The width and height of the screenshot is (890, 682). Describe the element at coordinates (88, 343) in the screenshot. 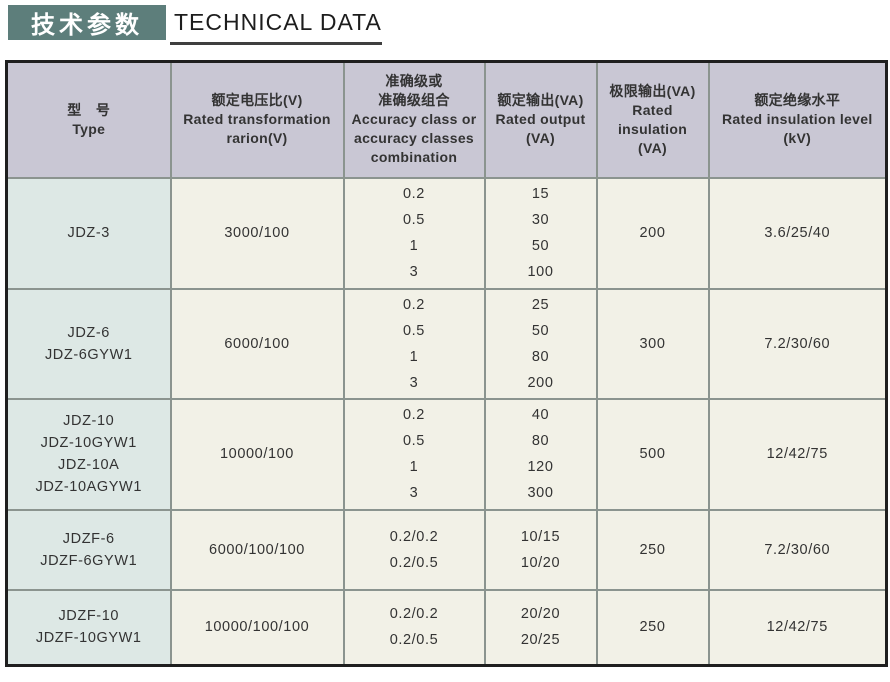

I see `cell-type: JDZ-6 JDZ-6GYW1` at that location.